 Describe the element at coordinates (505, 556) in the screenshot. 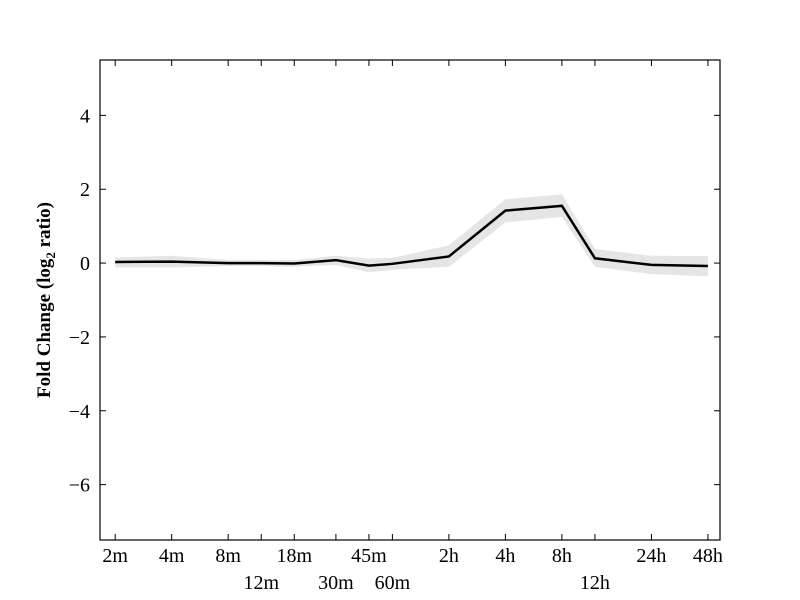

I see `x-tick-label: 4h` at that location.